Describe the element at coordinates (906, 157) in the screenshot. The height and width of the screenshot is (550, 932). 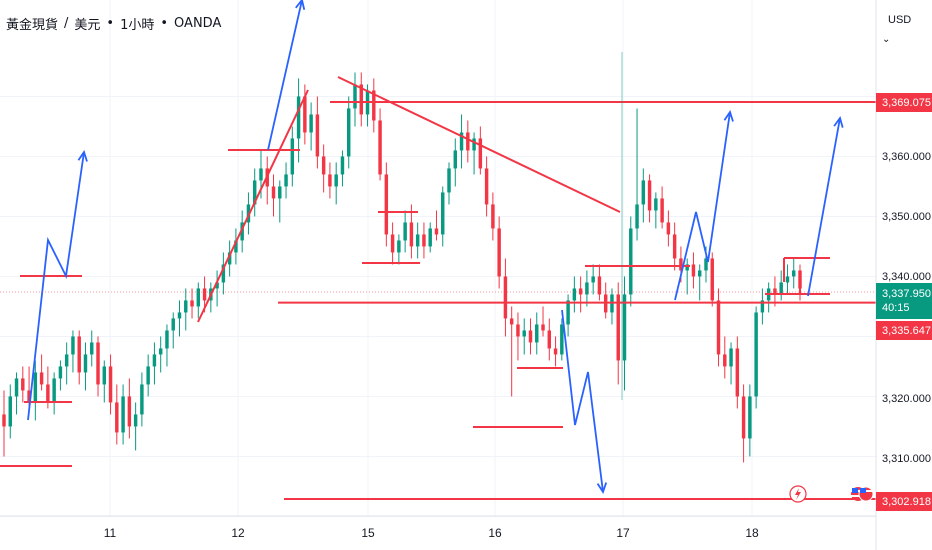
I see `price-tick: 3,360.000` at that location.